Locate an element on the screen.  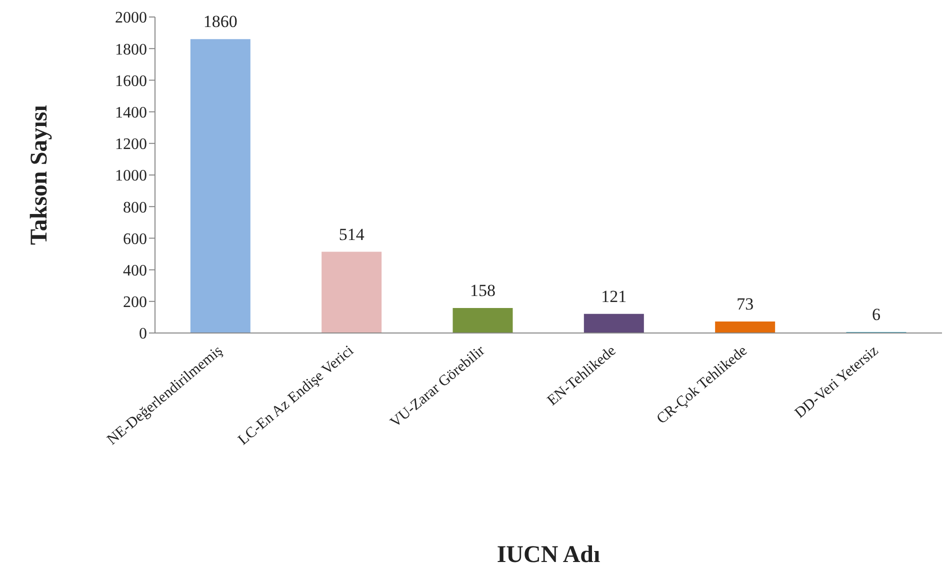
y-tick-label: 2000 is located at coordinates (131, 18).